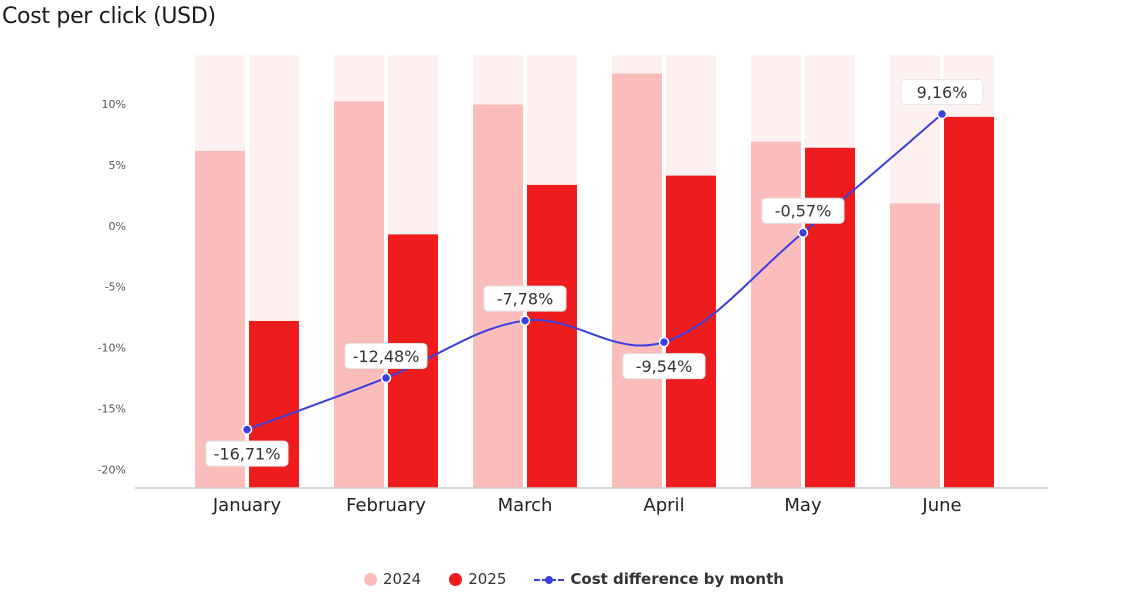 This screenshot has width=1148, height=597. What do you see at coordinates (691, 331) in the screenshot?
I see `bar-2025-april` at bounding box center [691, 331].